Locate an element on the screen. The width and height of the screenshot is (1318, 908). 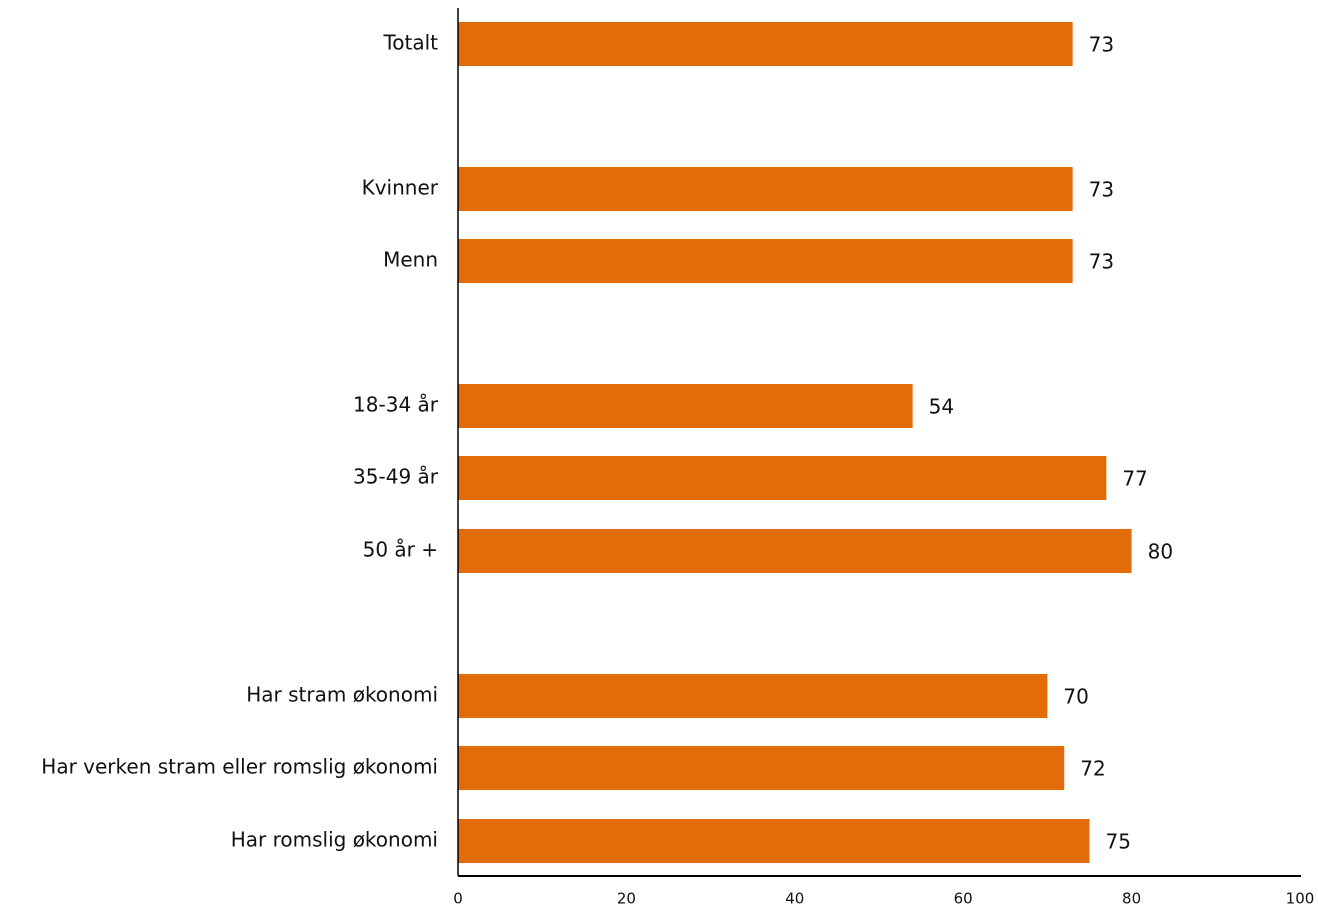
category-label: Totalt is located at coordinates (410, 43).